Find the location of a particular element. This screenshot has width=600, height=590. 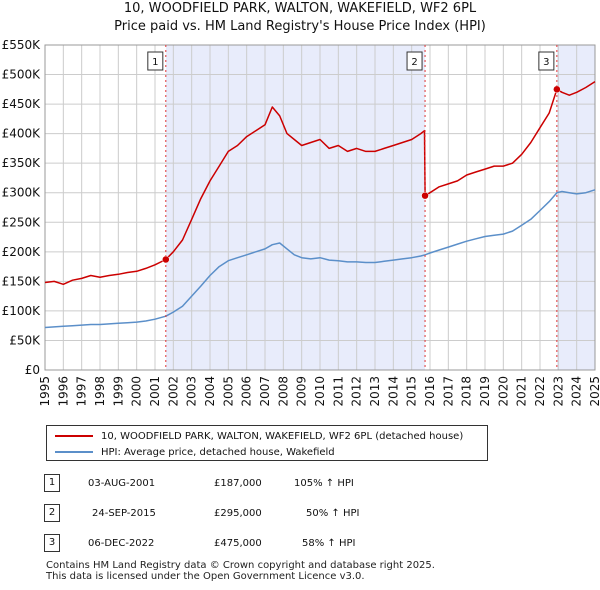

x-tick-label: 2004 is located at coordinates (210, 391).